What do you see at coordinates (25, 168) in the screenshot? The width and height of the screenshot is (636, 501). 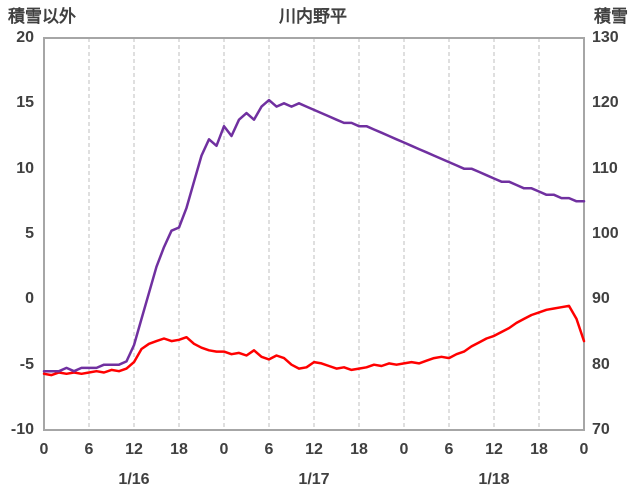 I see `left-axis-tick: 10` at bounding box center [25, 168].